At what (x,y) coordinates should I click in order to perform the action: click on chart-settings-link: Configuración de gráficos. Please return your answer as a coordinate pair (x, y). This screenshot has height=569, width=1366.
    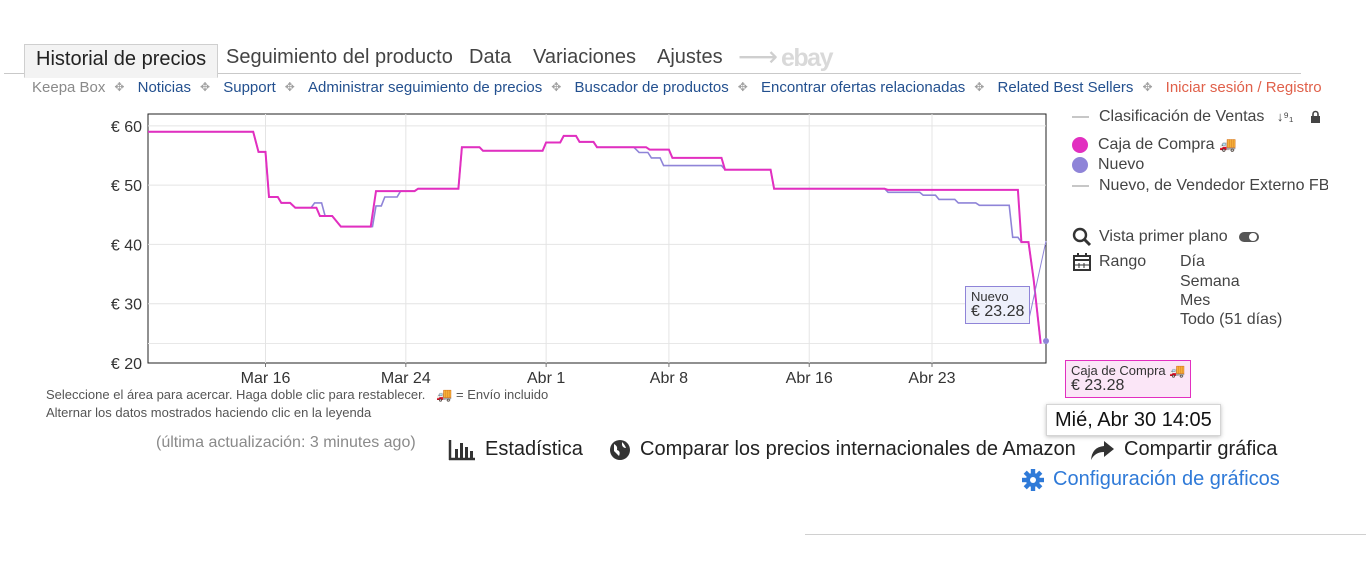
    Looking at the image, I should click on (1151, 479).